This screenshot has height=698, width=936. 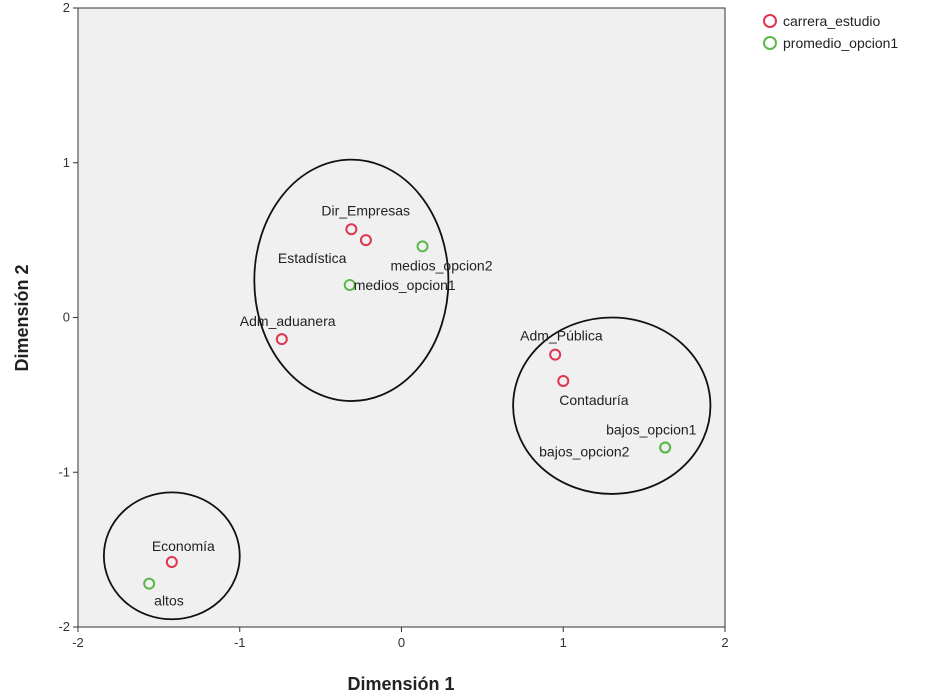 I want to click on point-label: Adm_aduanera, so click(x=288, y=321).